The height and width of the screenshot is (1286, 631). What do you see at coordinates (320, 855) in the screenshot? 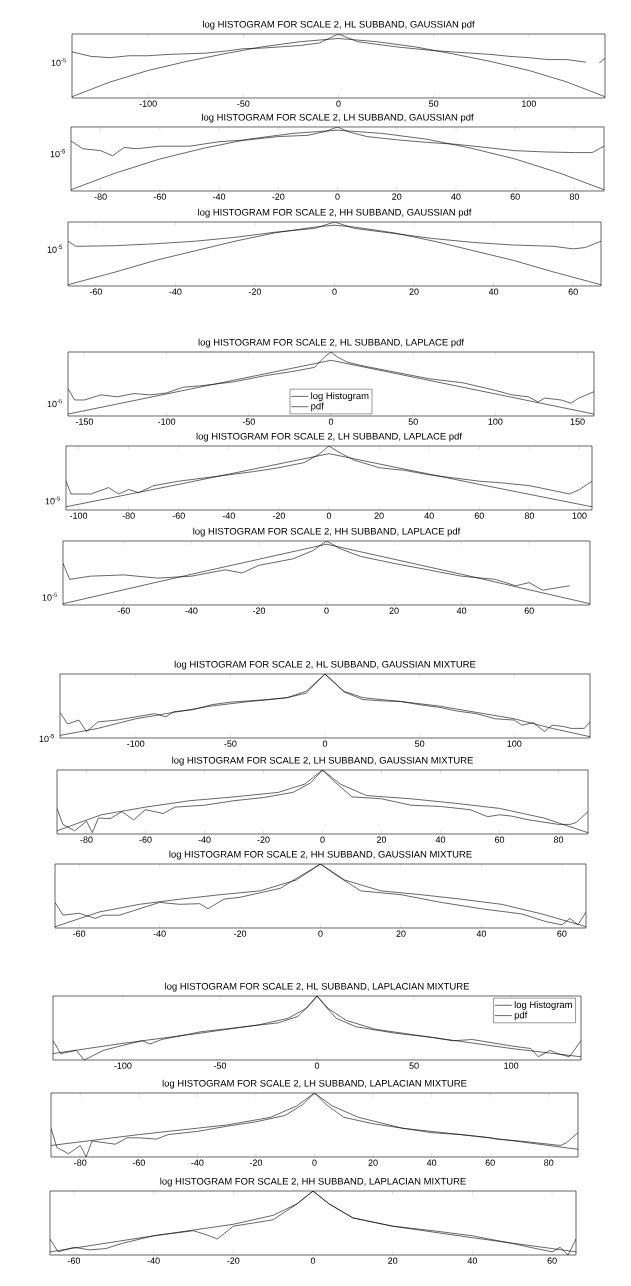
I see `chart-title: log HISTOGRAM FOR SCALE 2, HH SUBBAND, GAUSSIAN MIXTURE` at bounding box center [320, 855].